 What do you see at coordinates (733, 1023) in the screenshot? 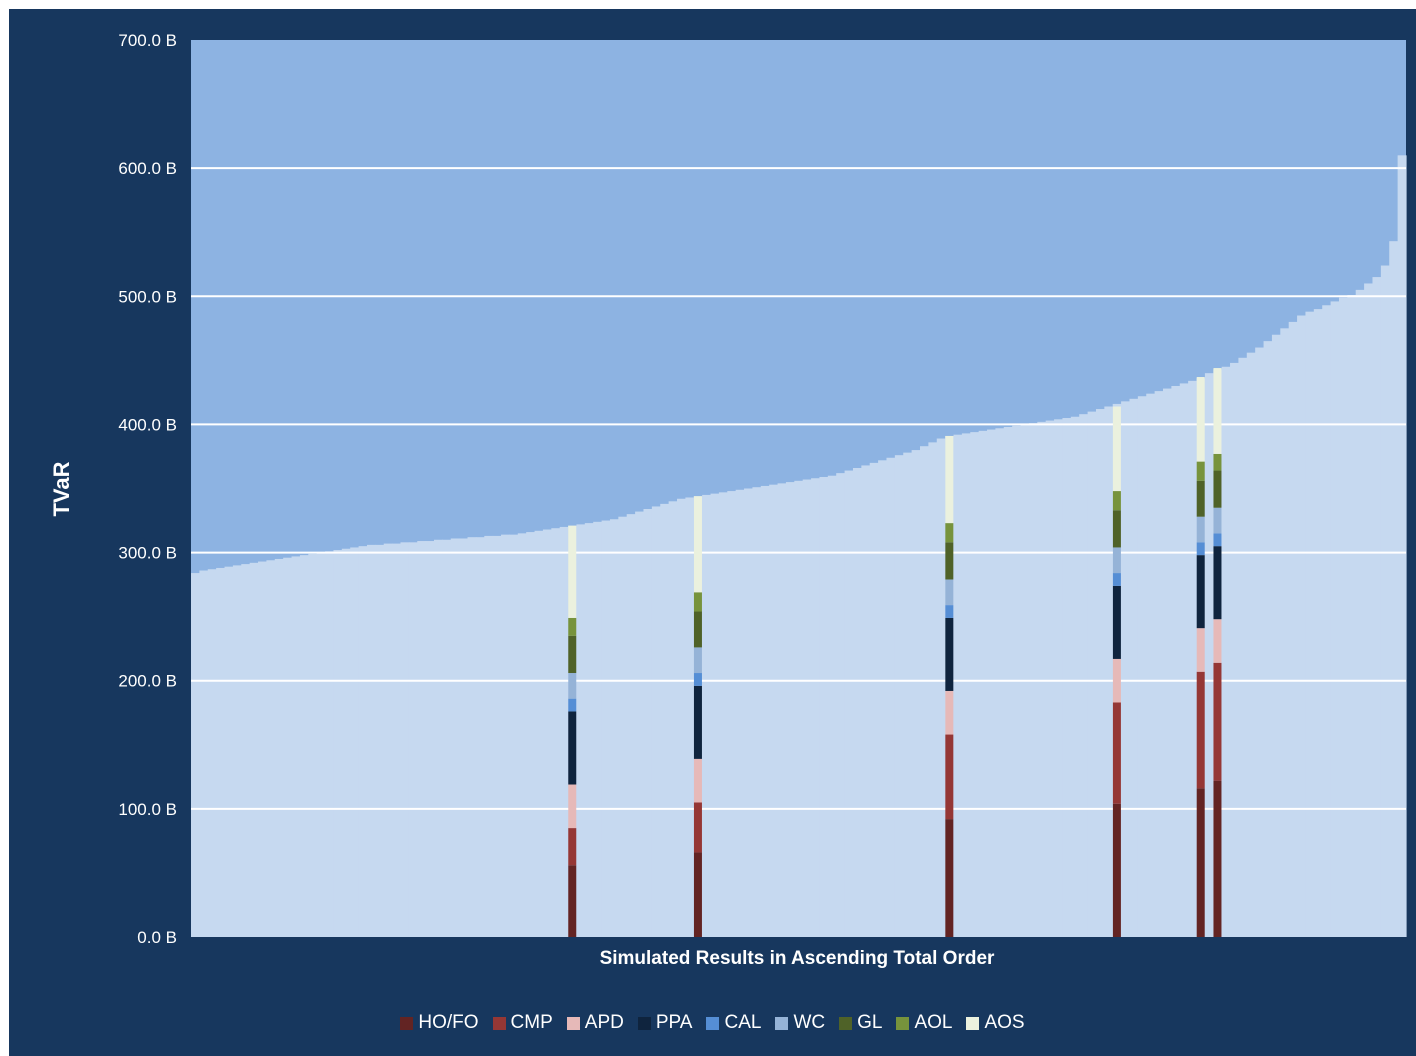
I see `legend-item: CAL` at bounding box center [733, 1023].